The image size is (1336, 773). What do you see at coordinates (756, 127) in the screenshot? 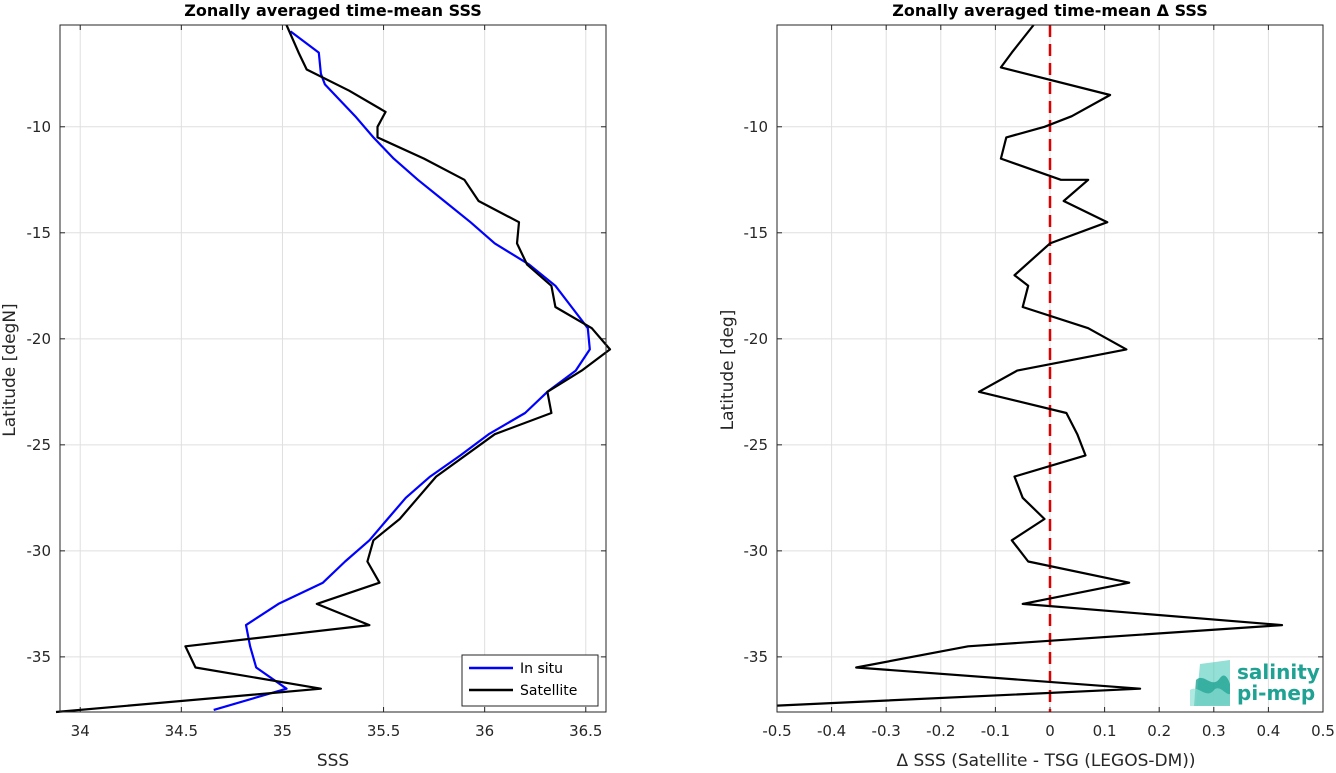
I see `right-y-tick-label: -10` at bounding box center [756, 127].